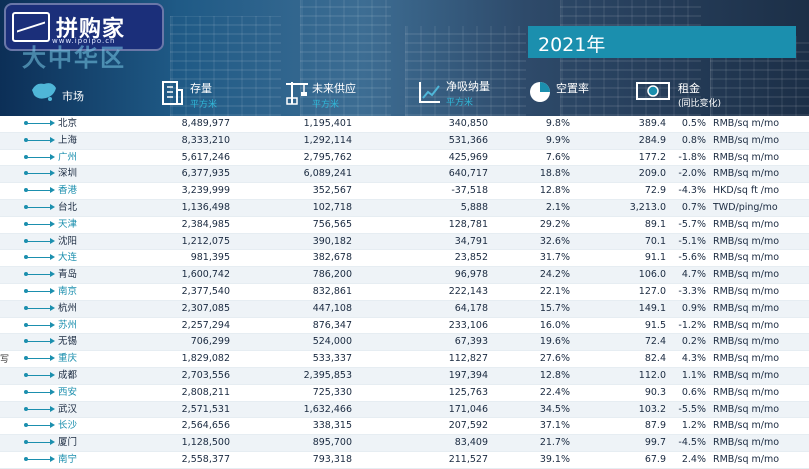 This screenshot has width=809, height=469. Describe the element at coordinates (692, 258) in the screenshot. I see `rent-change-value: -5.6%` at that location.